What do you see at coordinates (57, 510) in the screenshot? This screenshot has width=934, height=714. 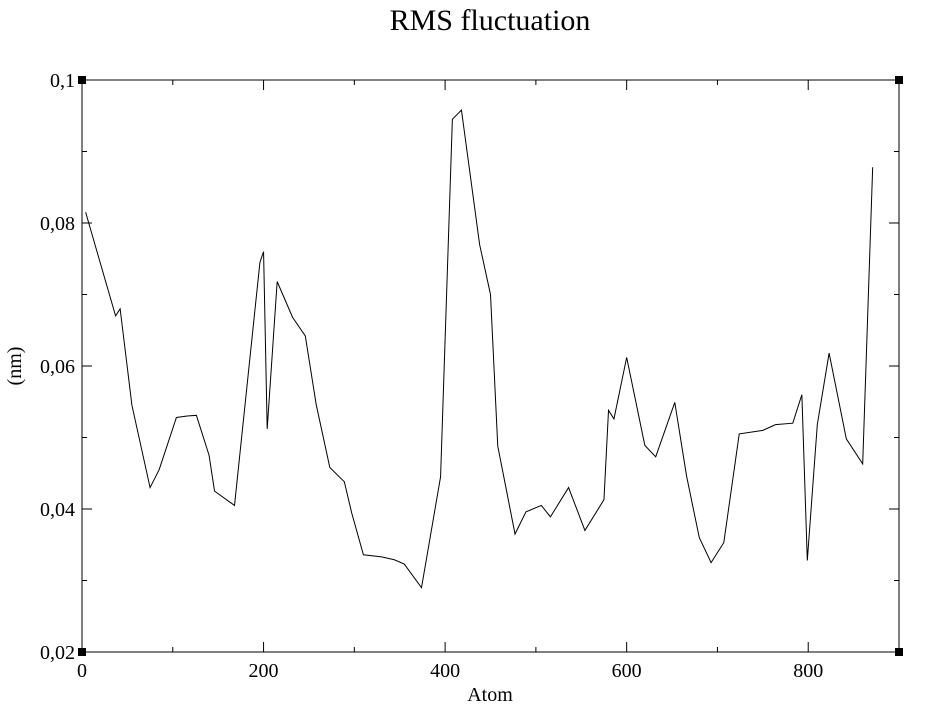 I see `y-tick-label: 0,04` at bounding box center [57, 510].